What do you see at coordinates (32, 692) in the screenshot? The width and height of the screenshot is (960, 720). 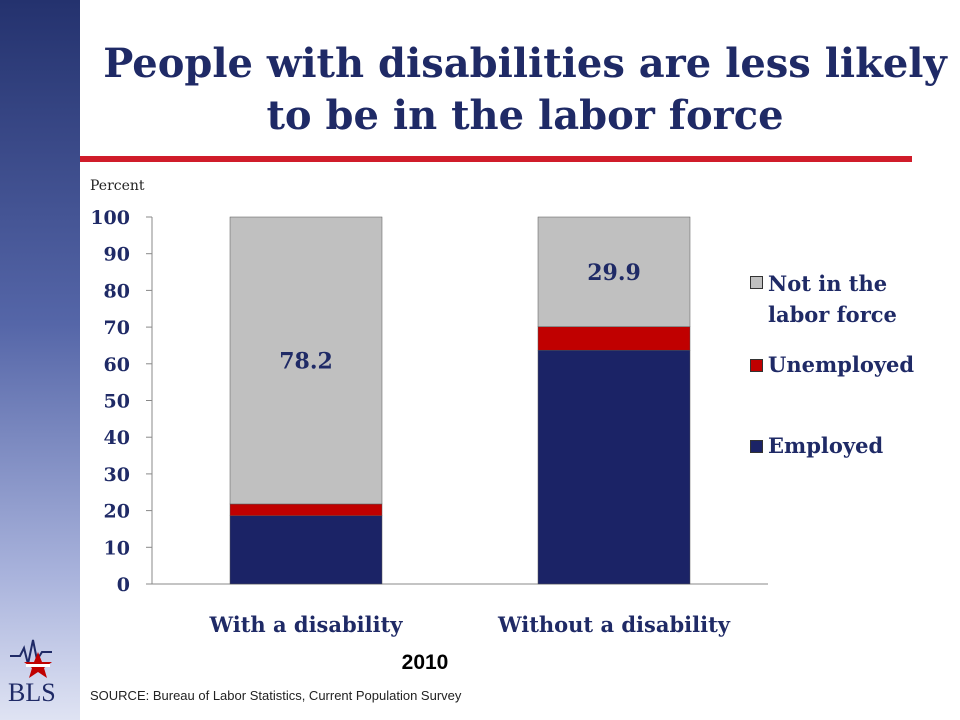 I see `bls-logo-text: BLS` at bounding box center [32, 692].